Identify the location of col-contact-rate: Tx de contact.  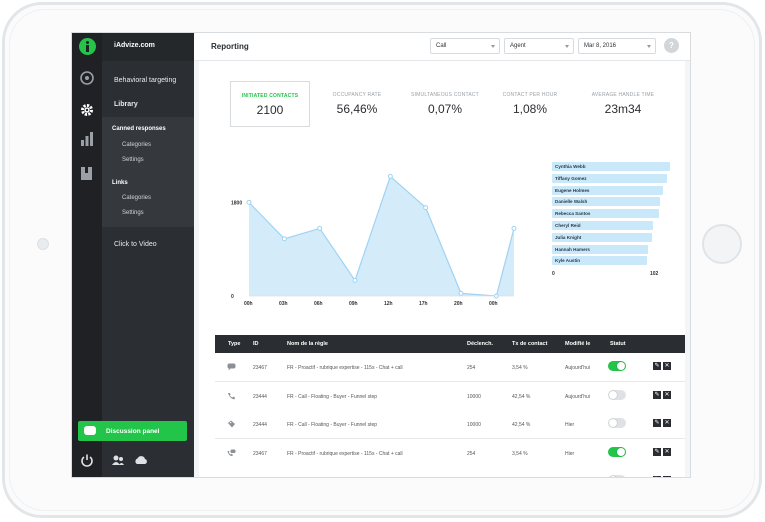
(530, 344).